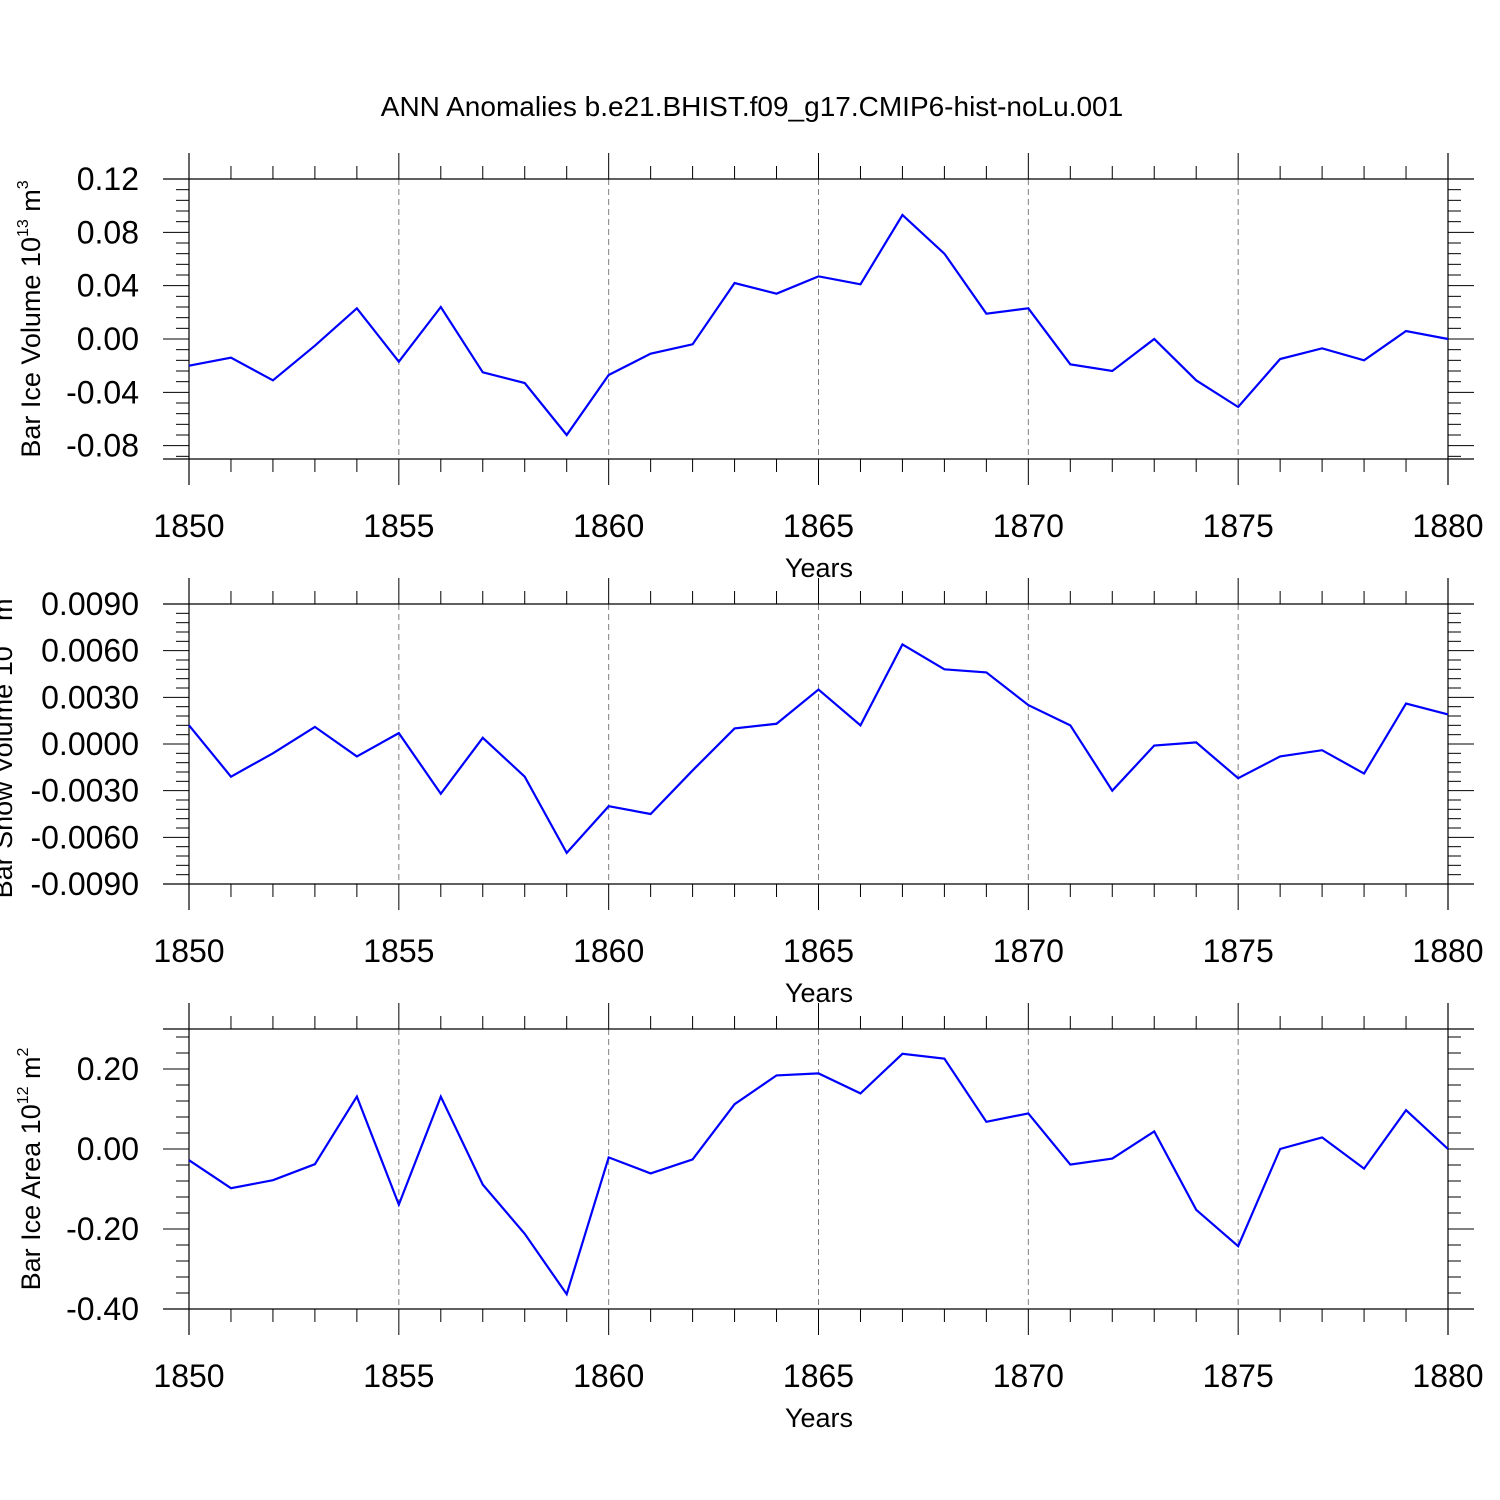  What do you see at coordinates (102, 1229) in the screenshot?
I see `y-tick-label: -0.20` at bounding box center [102, 1229].